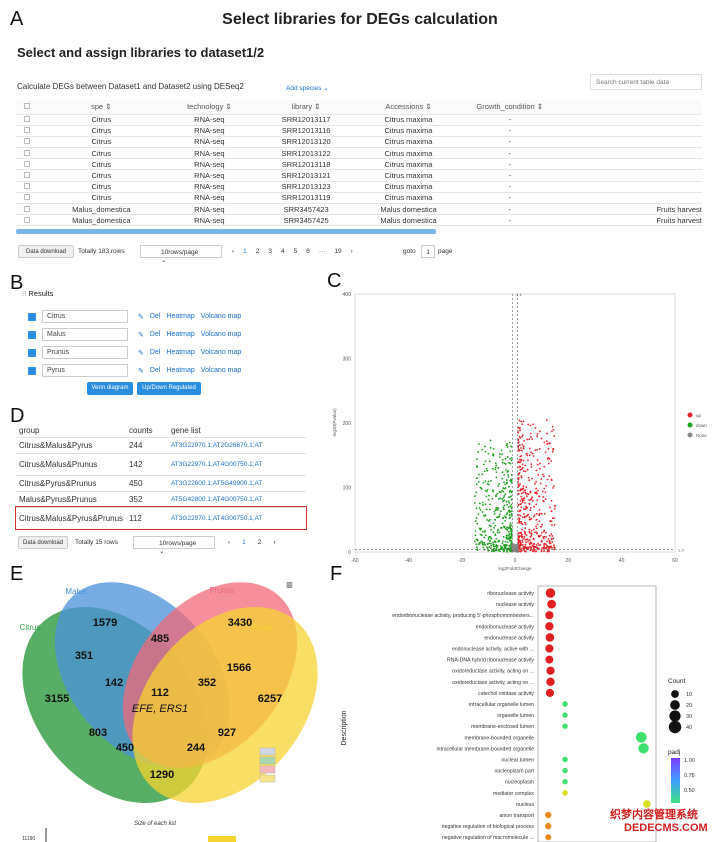 This screenshot has width=720, height=842. Describe the element at coordinates (85, 370) in the screenshot. I see `result-name-input: Pyrus` at that location.